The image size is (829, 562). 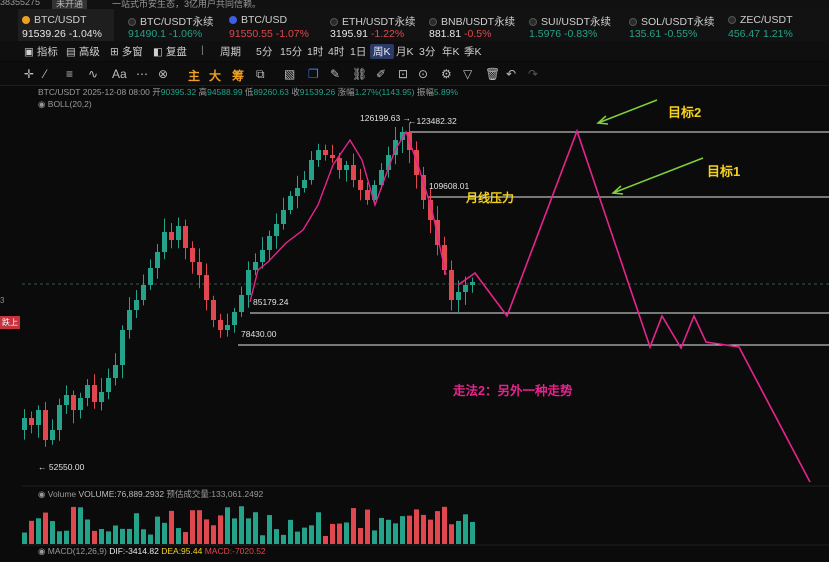 I want to click on target2-label: 目标2, so click(x=685, y=112).